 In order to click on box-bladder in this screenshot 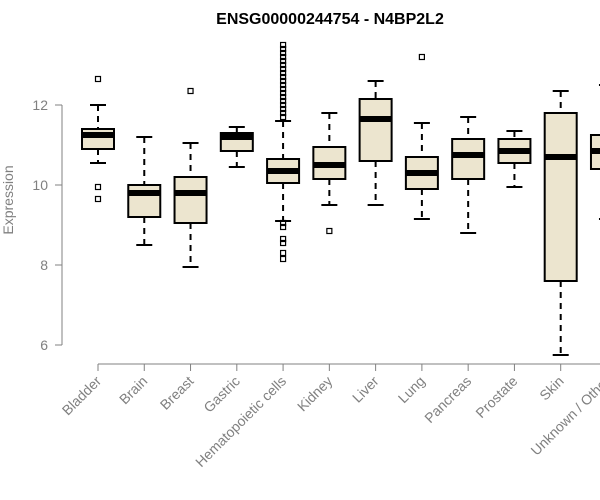, I will do `click(98, 139)`.